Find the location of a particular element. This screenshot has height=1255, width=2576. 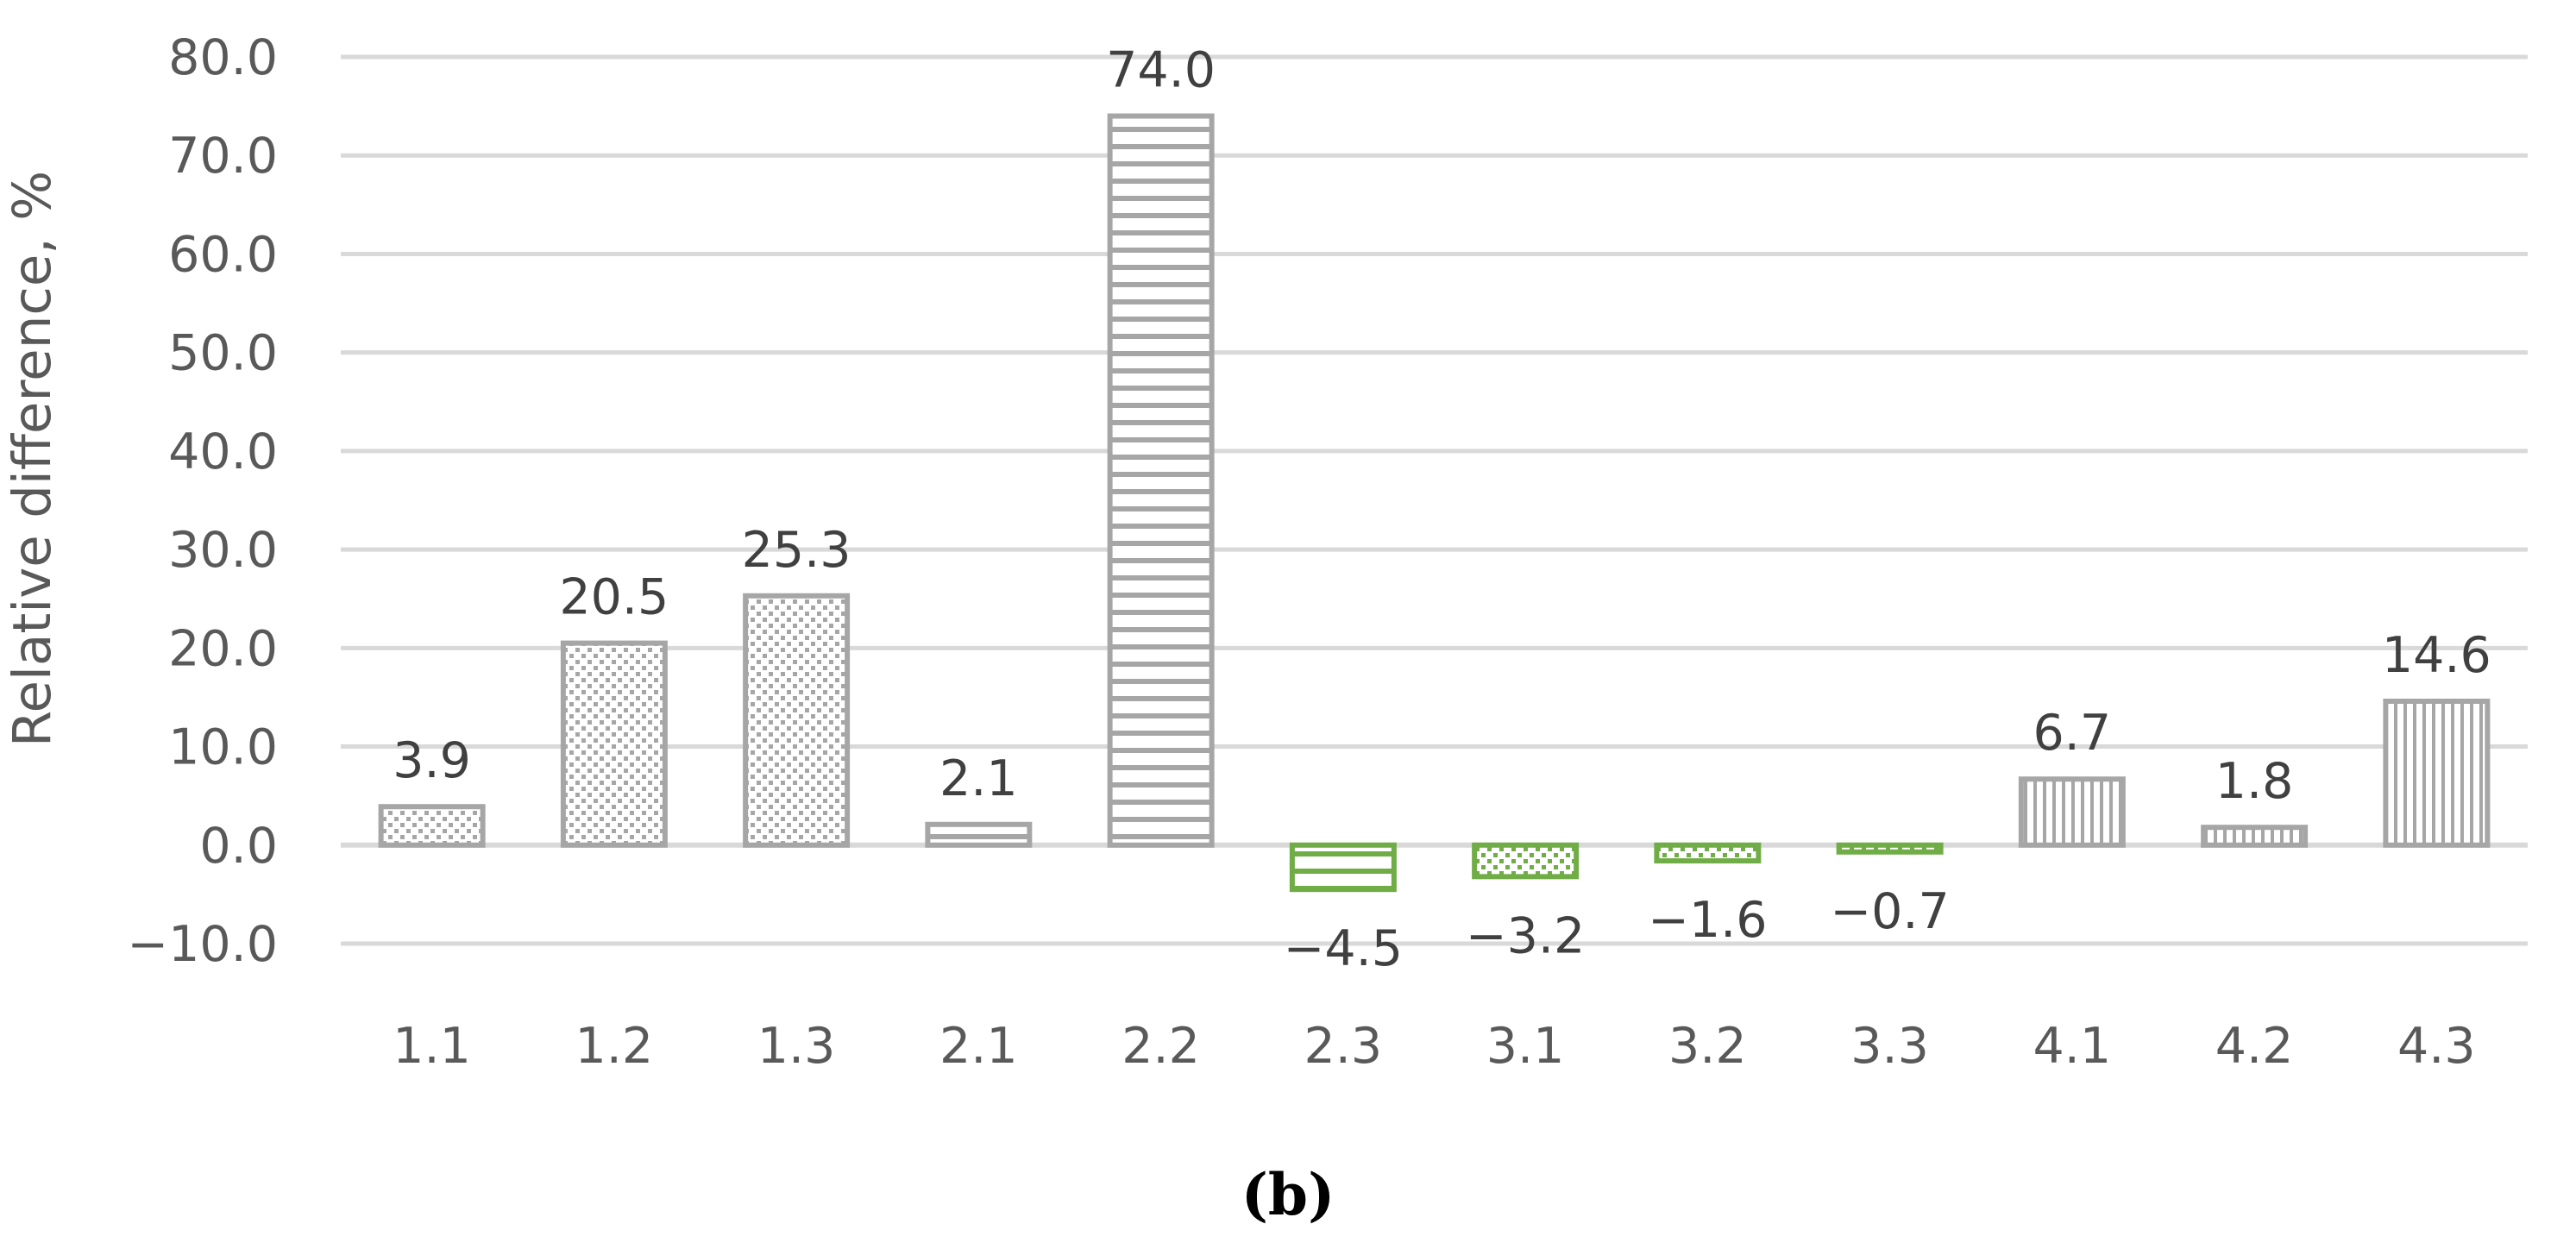

y-tick-label: 70.0 is located at coordinates (223, 156).